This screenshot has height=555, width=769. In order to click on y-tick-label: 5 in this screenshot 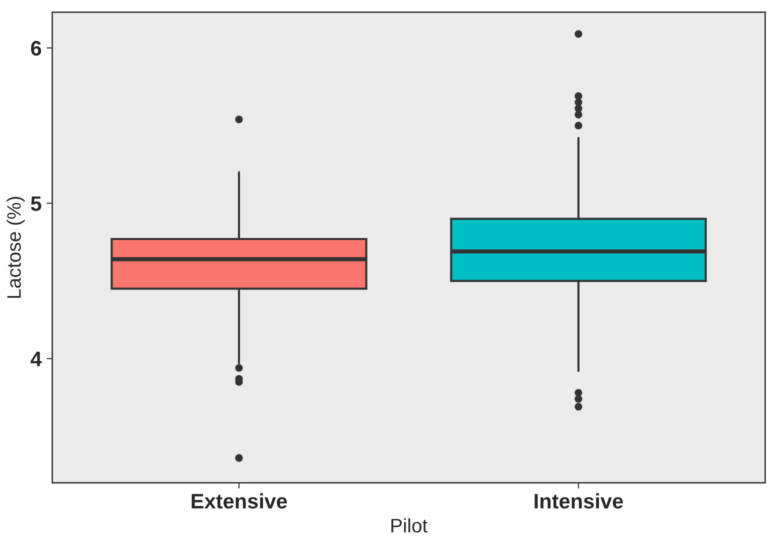, I will do `click(36, 204)`.